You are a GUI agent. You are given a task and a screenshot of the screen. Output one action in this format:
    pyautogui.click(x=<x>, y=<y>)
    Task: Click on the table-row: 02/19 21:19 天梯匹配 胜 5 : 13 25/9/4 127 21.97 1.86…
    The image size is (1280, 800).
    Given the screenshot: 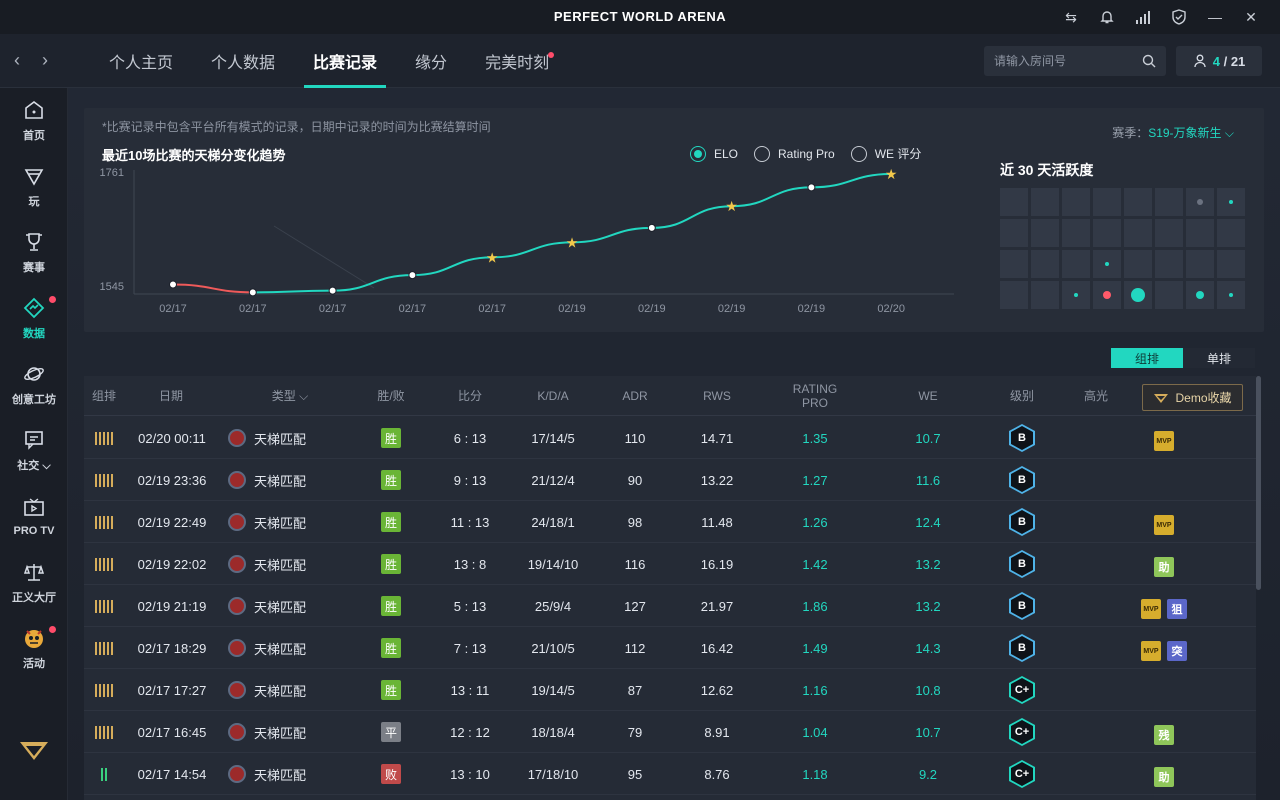 What is the action you would take?
    pyautogui.click(x=670, y=606)
    